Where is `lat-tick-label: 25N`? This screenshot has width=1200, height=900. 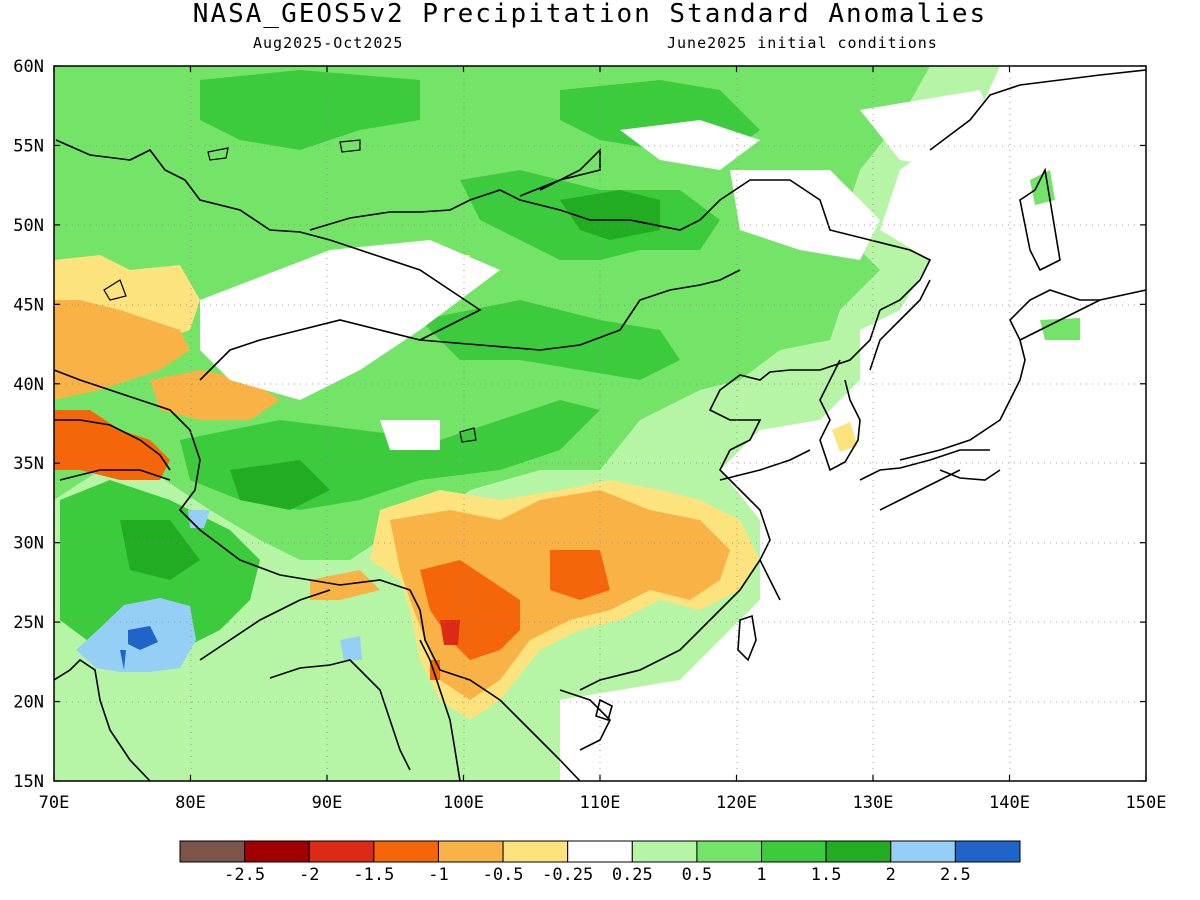 lat-tick-label: 25N is located at coordinates (28, 623).